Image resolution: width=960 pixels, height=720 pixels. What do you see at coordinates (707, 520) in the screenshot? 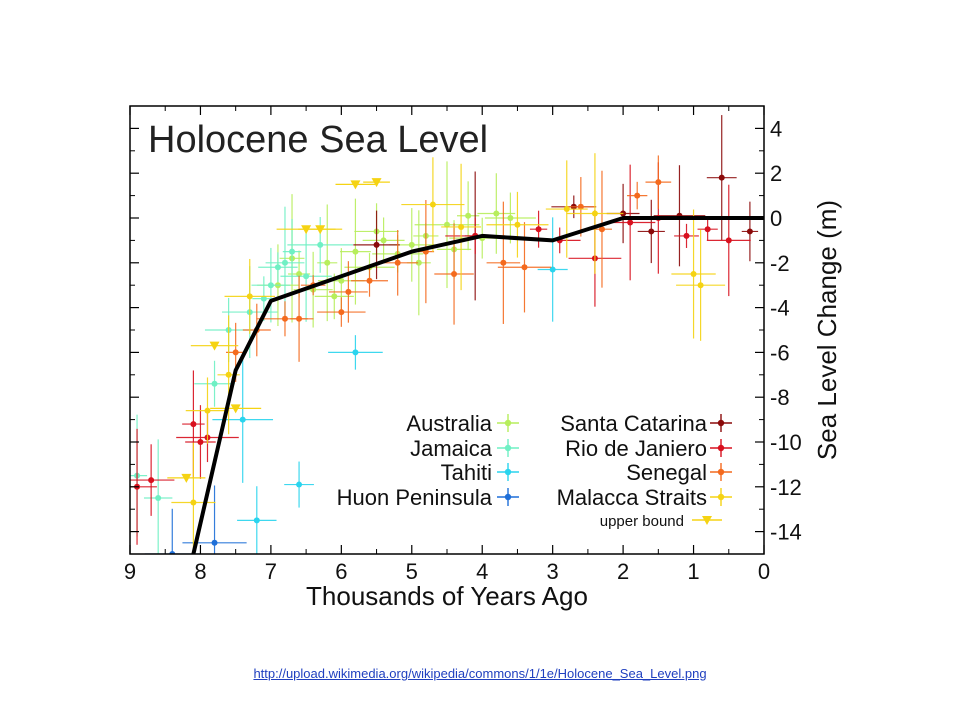
I see `legend-marker-triangle` at bounding box center [707, 520].